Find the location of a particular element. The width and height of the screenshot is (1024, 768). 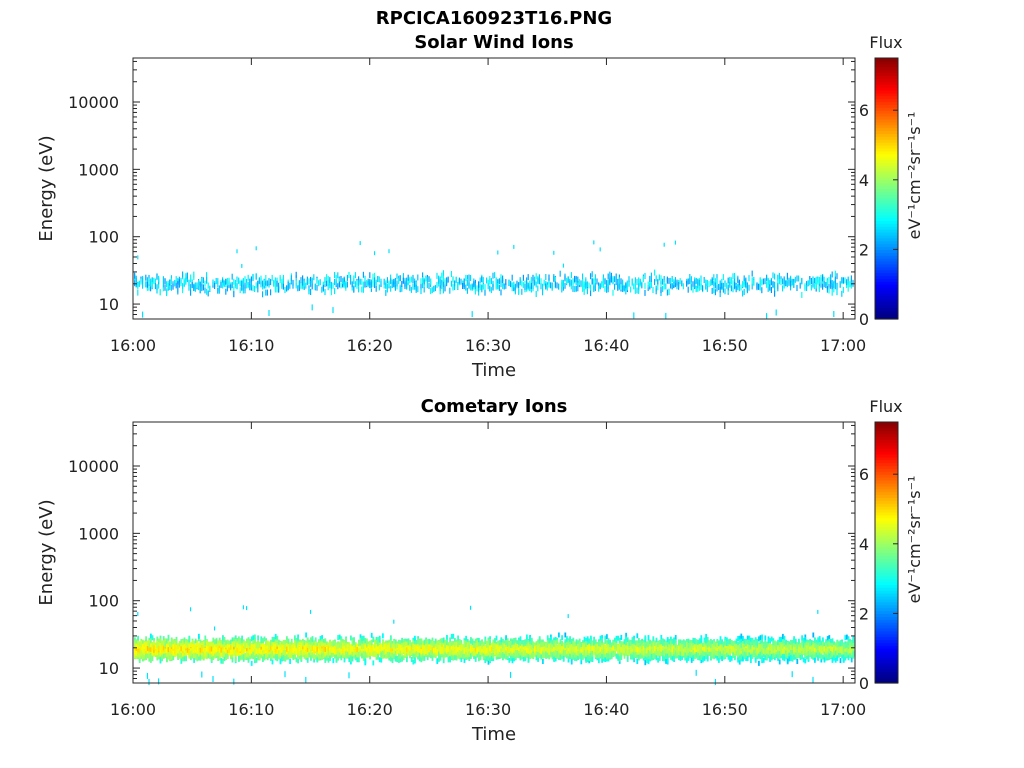

colorbar-tick-label: 0 is located at coordinates (864, 319).